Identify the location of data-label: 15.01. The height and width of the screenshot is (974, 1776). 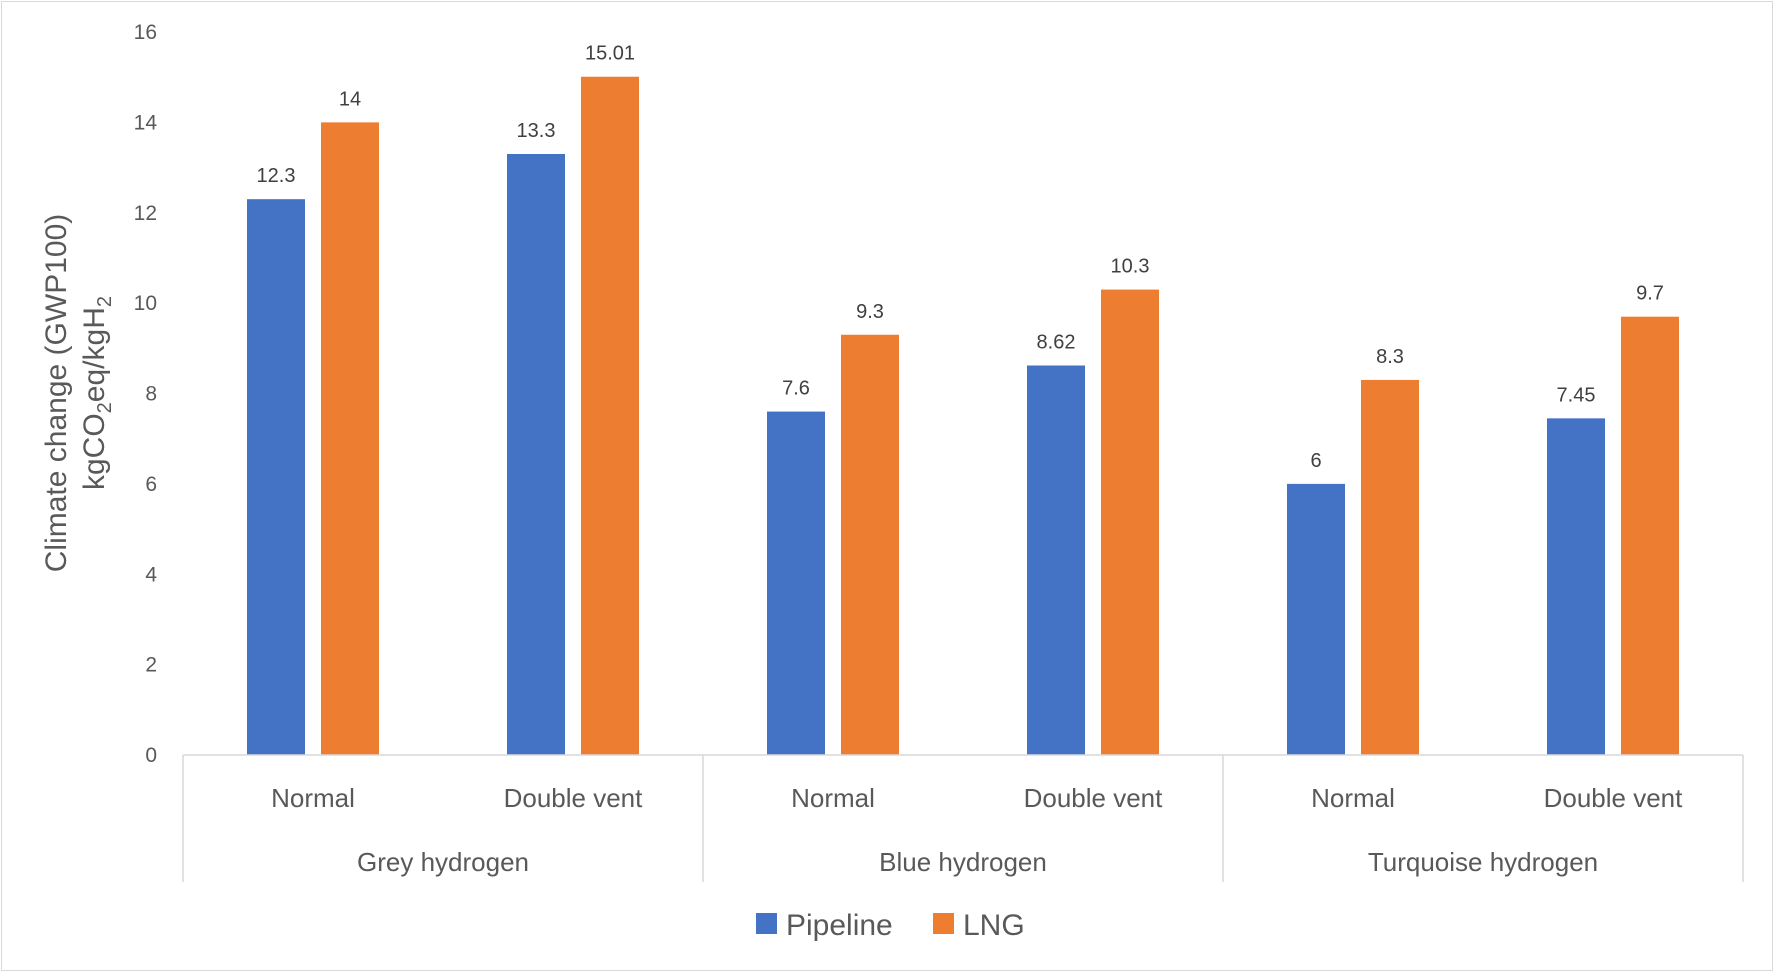
(610, 54).